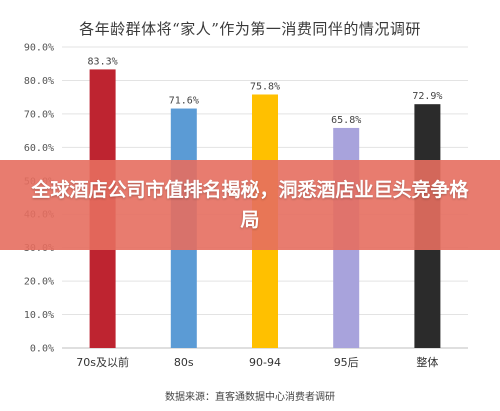 This screenshot has width=500, height=411. Describe the element at coordinates (265, 362) in the screenshot. I see `category-label: 90-94` at that location.